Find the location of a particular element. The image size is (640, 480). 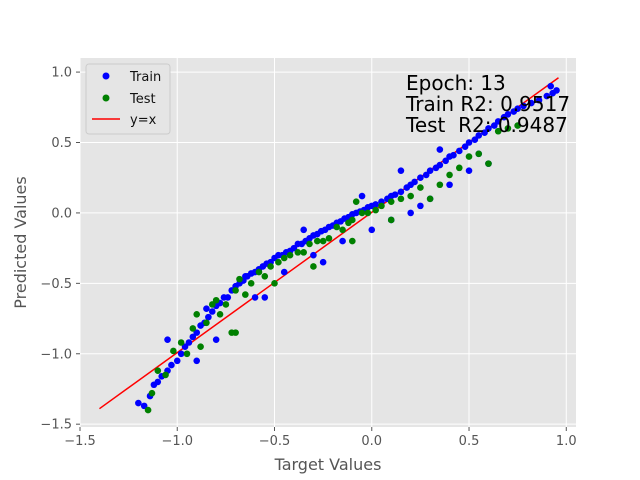

legend-test-marker is located at coordinates (106, 98).